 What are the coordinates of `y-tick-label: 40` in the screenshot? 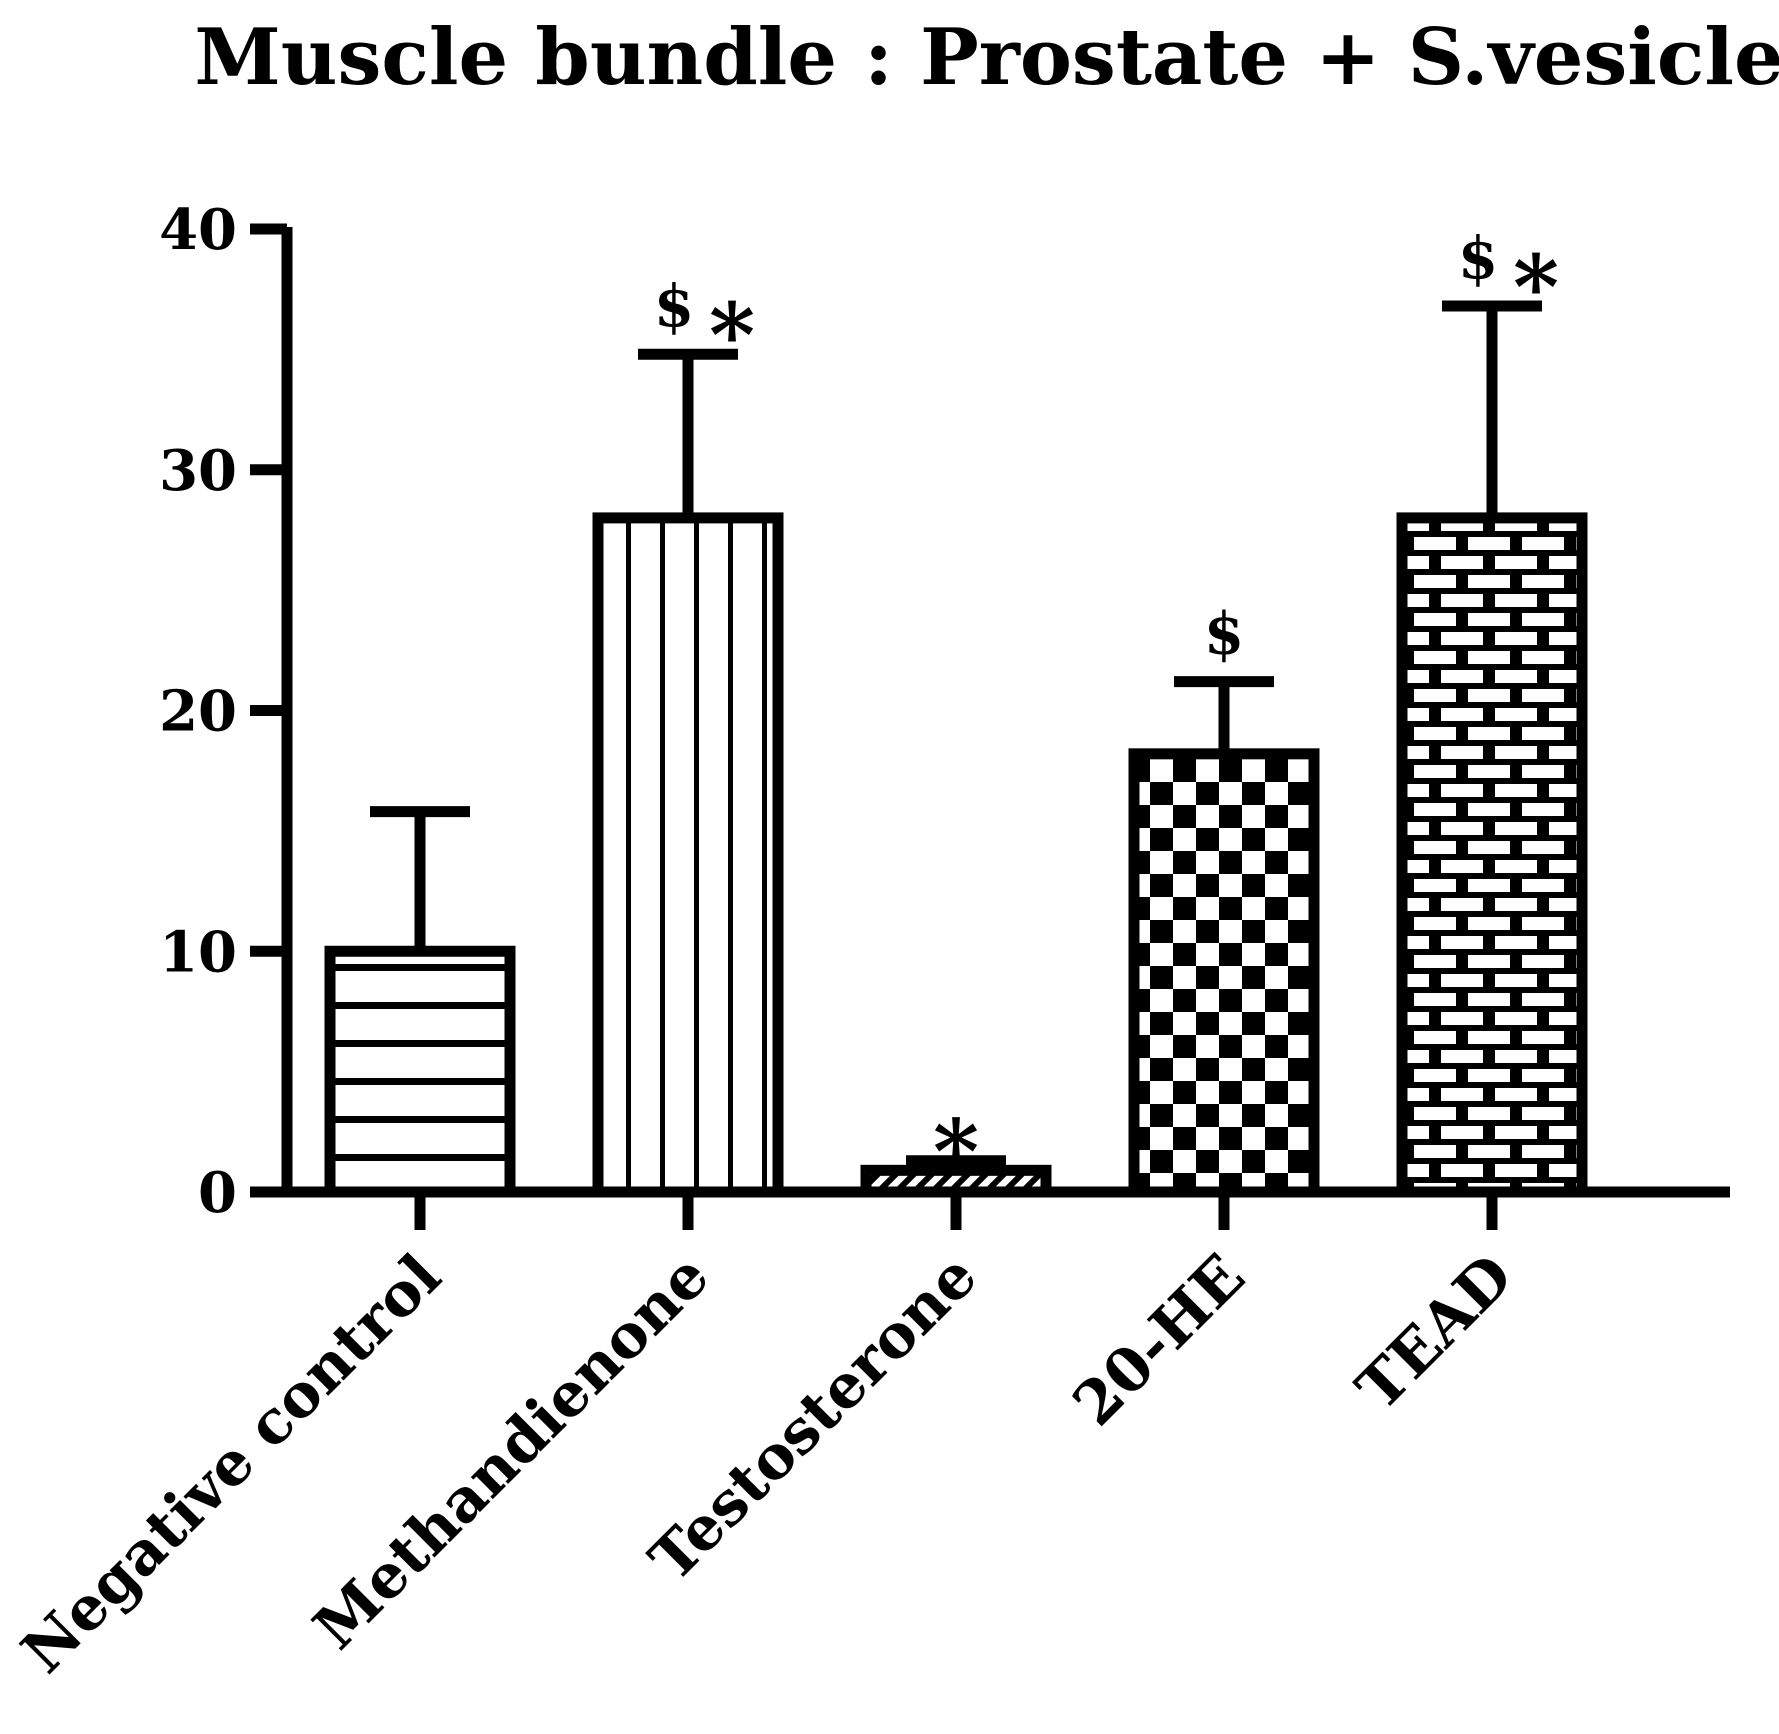 It's located at (198, 230).